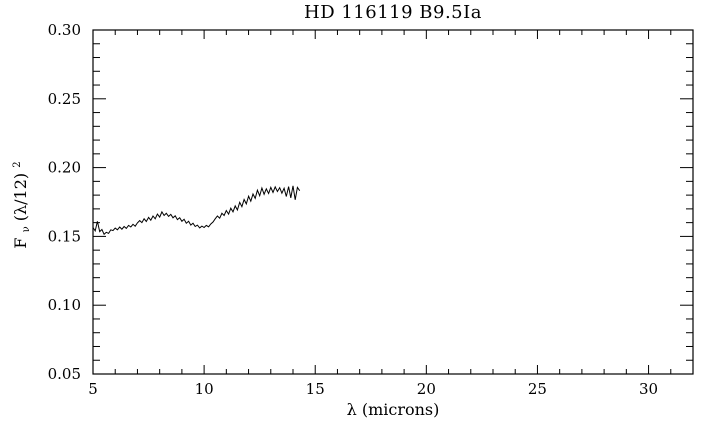  Describe the element at coordinates (64, 30) in the screenshot. I see `y-tick-label: 0.30` at that location.